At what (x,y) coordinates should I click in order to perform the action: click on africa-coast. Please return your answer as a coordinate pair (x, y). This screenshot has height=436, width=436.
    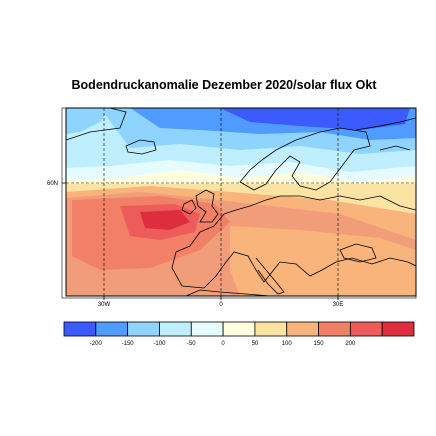
    Looking at the image, I should click on (228, 292).